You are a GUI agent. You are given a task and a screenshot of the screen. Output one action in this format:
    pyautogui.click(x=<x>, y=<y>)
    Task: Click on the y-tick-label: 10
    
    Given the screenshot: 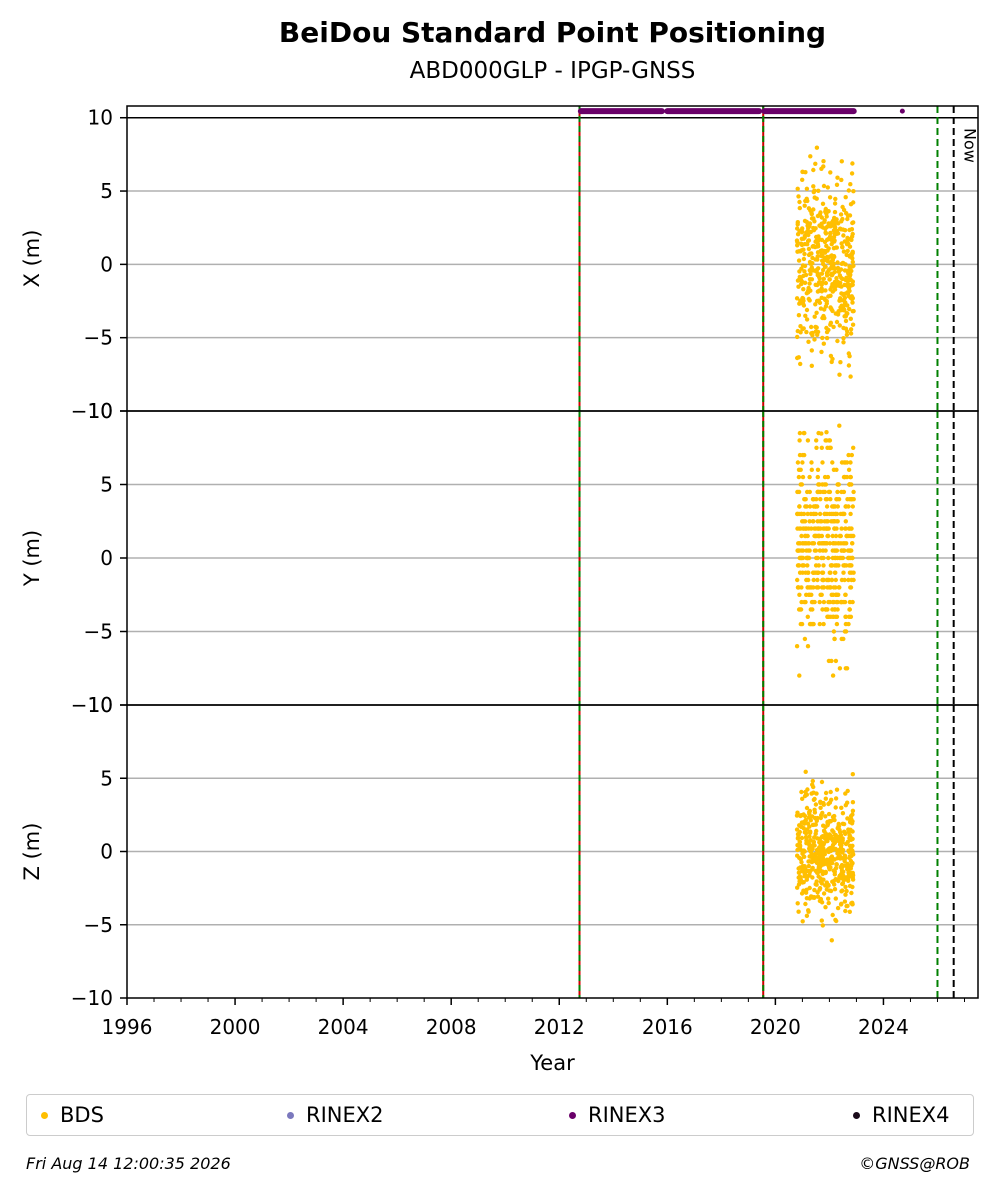 What is the action you would take?
    pyautogui.click(x=100, y=118)
    